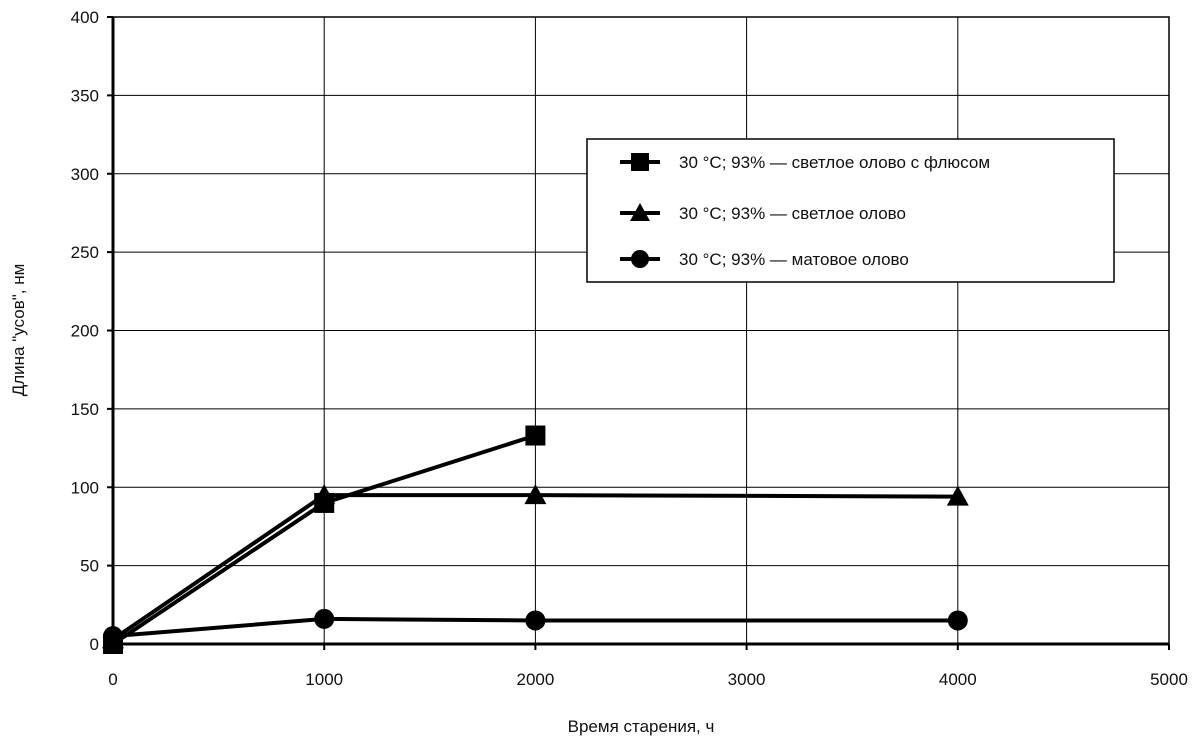 The image size is (1202, 750). Describe the element at coordinates (794, 259) in the screenshot. I see `legend-label: 30 °С; 93% — матовое олово` at that location.